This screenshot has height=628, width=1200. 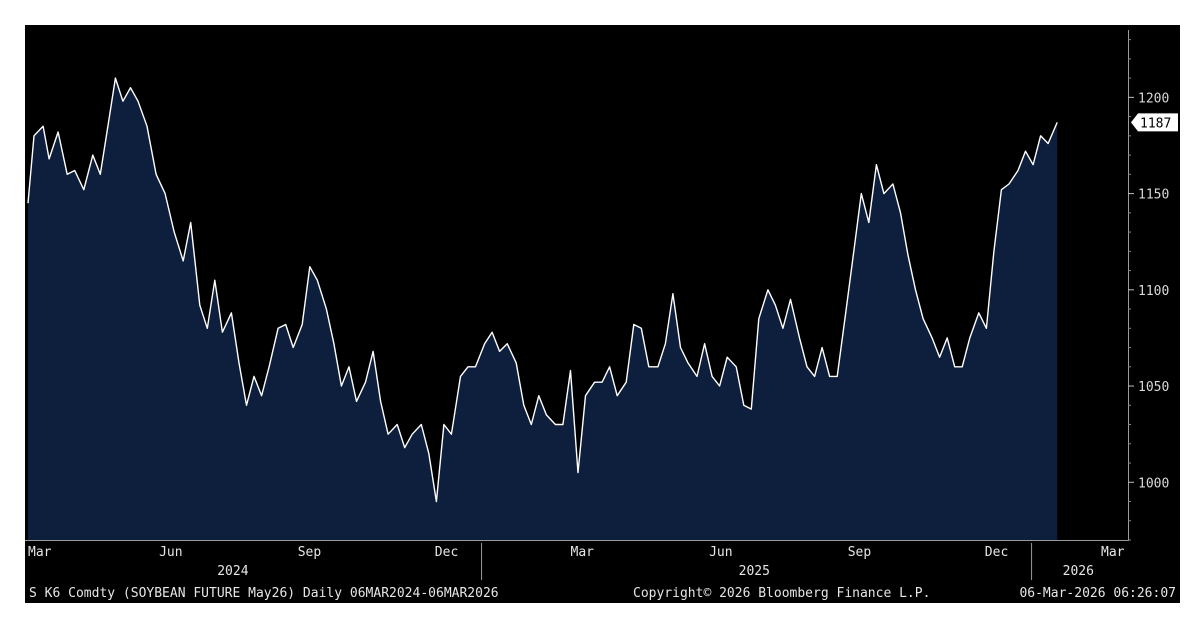 I want to click on x-year-label: 2024, so click(x=232, y=571).